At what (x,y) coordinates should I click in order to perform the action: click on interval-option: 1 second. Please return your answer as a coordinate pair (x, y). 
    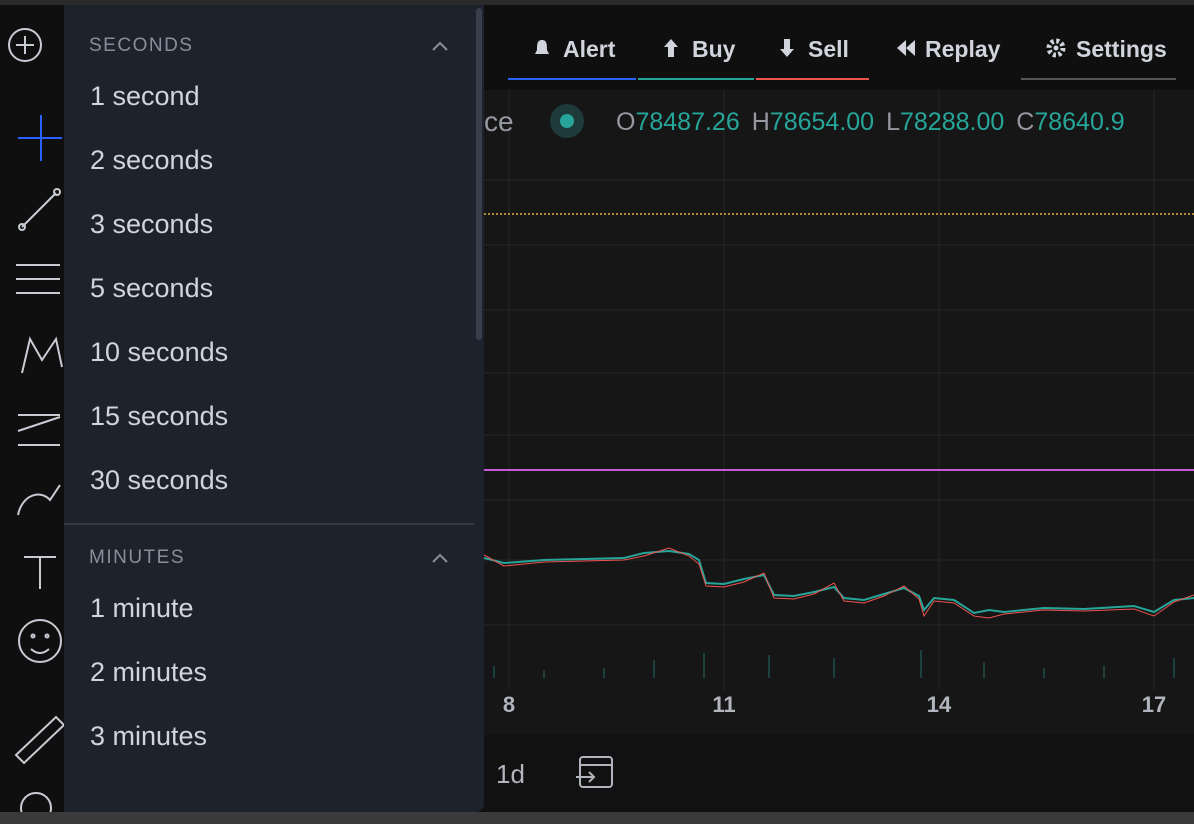
    Looking at the image, I should click on (145, 96).